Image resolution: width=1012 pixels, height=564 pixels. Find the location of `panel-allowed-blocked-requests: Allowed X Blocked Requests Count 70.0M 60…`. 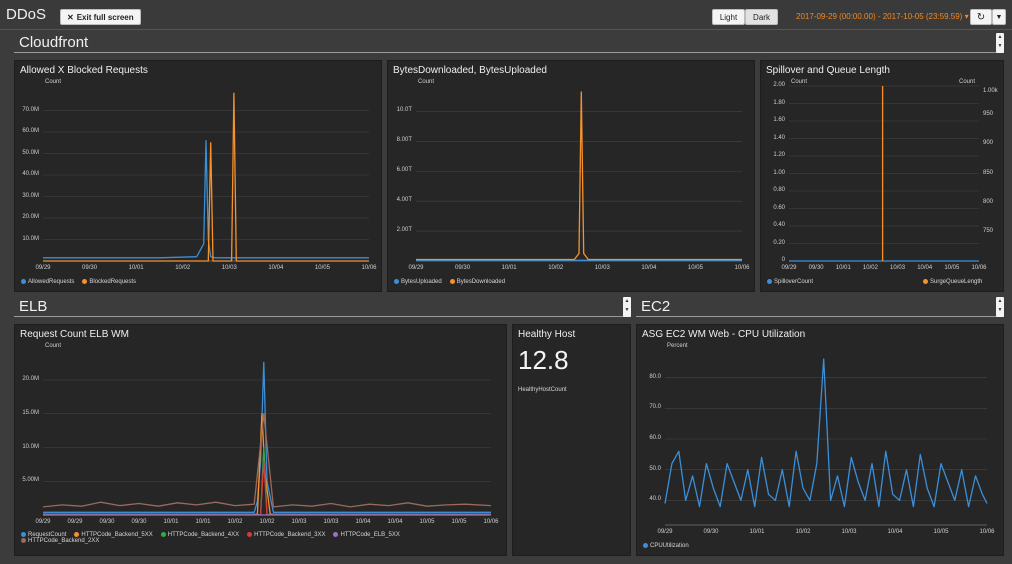

panel-allowed-blocked-requests: Allowed X Blocked Requests Count 70.0M 60… is located at coordinates (198, 176).